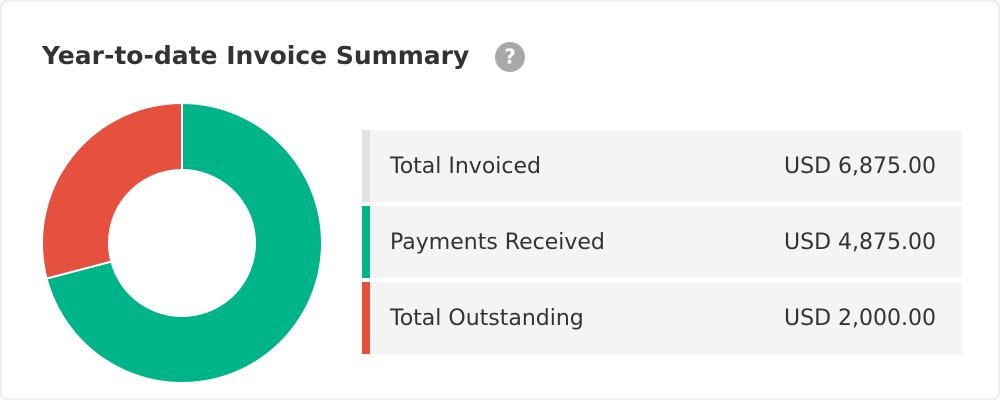  What do you see at coordinates (860, 318) in the screenshot?
I see `row-amount: USD 2,000.00` at bounding box center [860, 318].